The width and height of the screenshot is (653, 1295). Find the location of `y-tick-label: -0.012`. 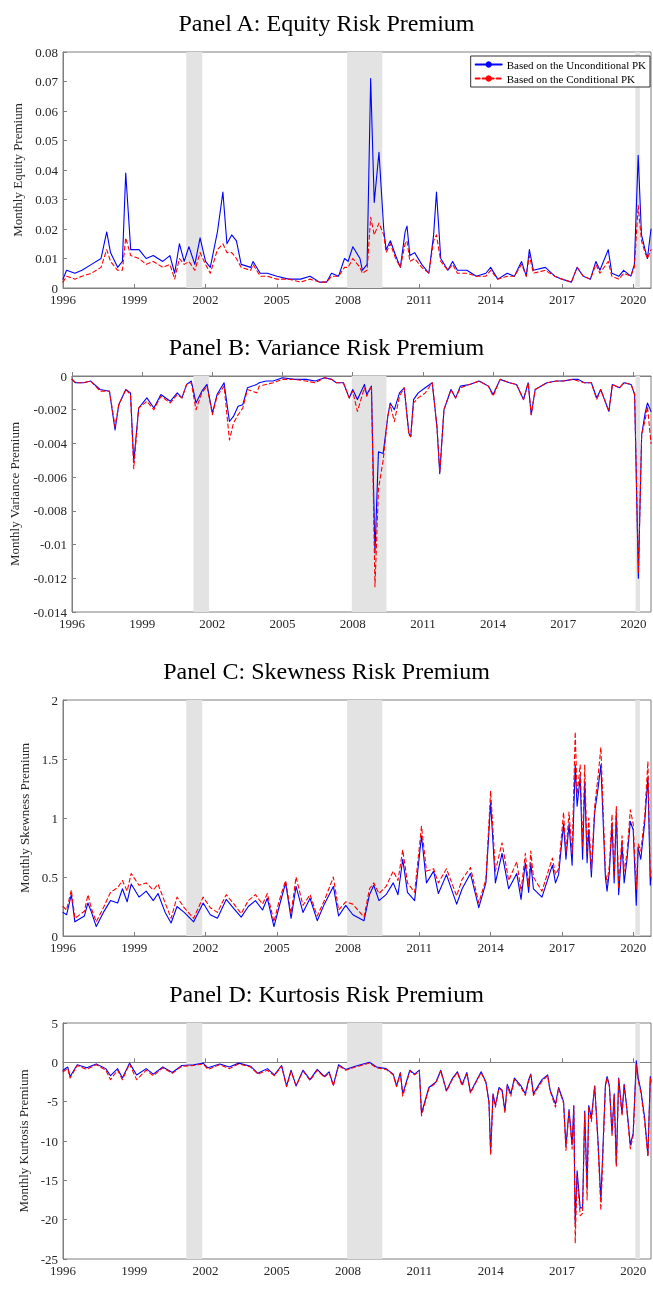

y-tick-label: -0.012 is located at coordinates (50, 578).